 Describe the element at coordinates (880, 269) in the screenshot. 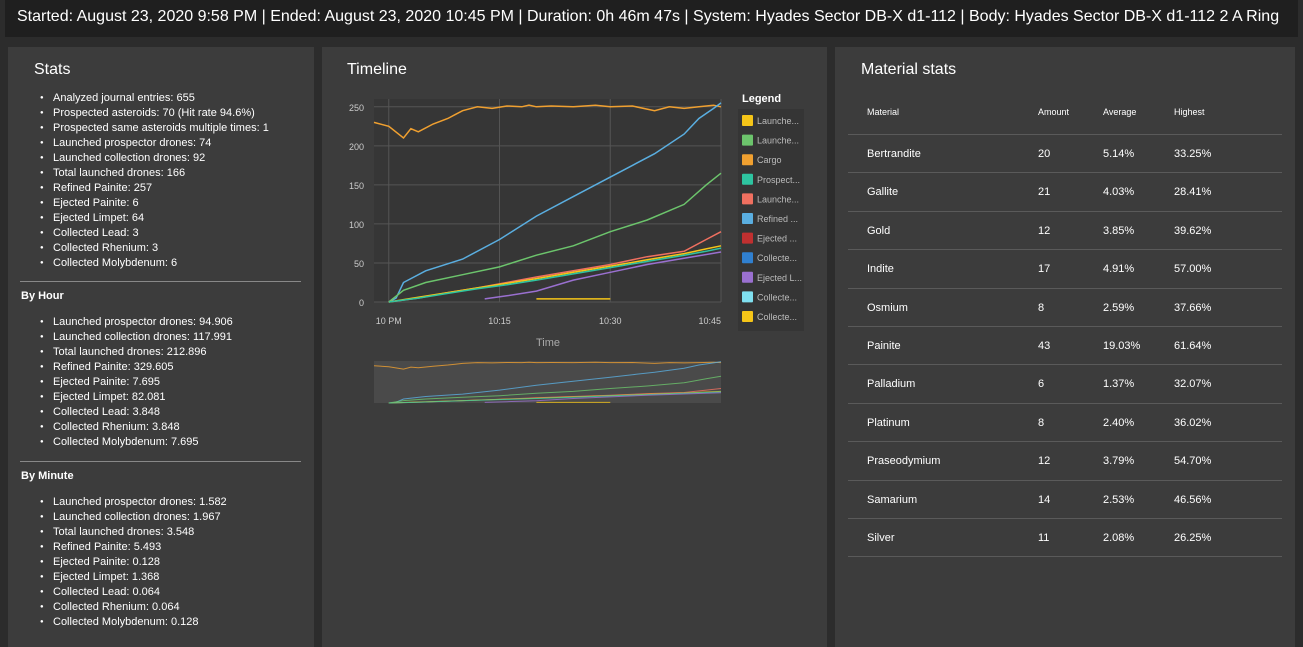

I see `table-cell: Indite` at that location.